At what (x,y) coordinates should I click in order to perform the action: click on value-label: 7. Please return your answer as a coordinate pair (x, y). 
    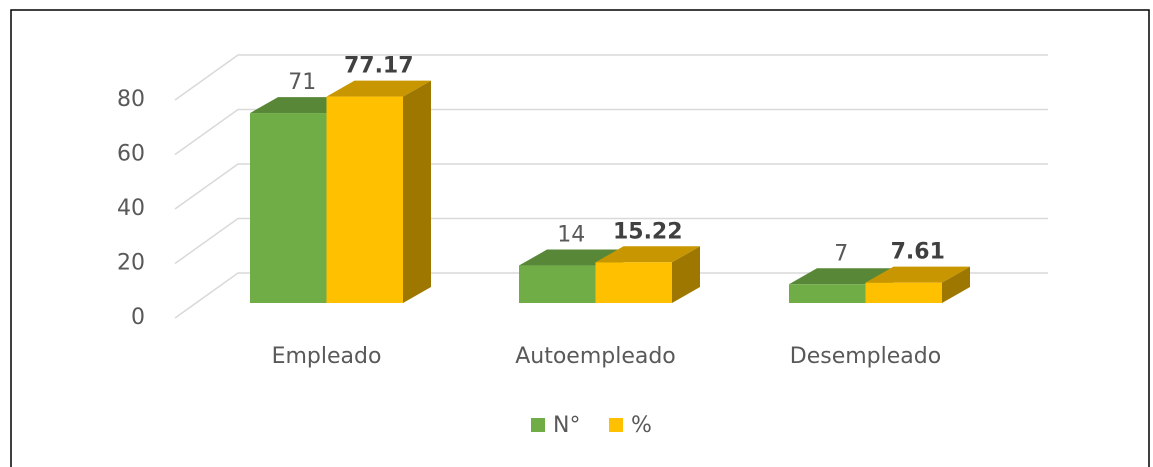
    Looking at the image, I should click on (841, 253).